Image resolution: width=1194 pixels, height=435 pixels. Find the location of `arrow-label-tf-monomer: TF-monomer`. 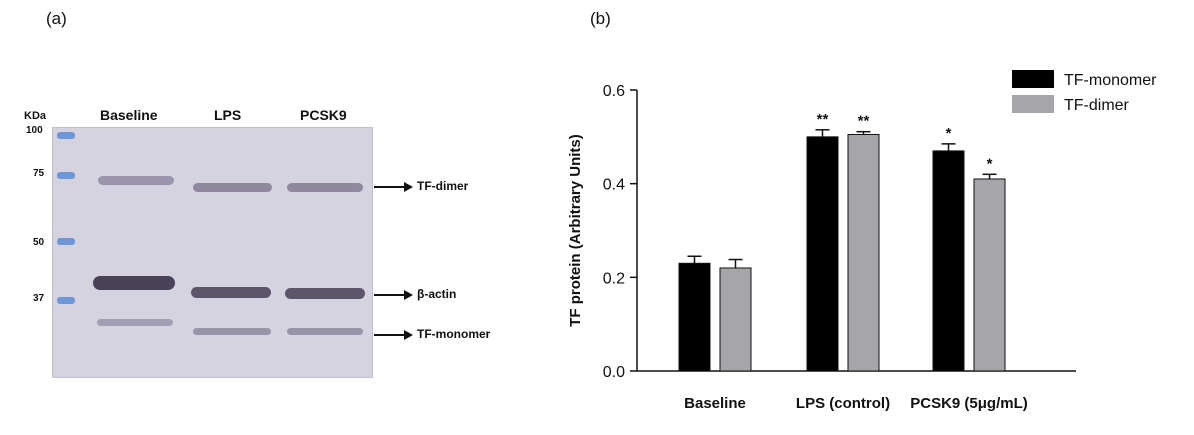

arrow-label-tf-monomer: TF-monomer is located at coordinates (454, 334).